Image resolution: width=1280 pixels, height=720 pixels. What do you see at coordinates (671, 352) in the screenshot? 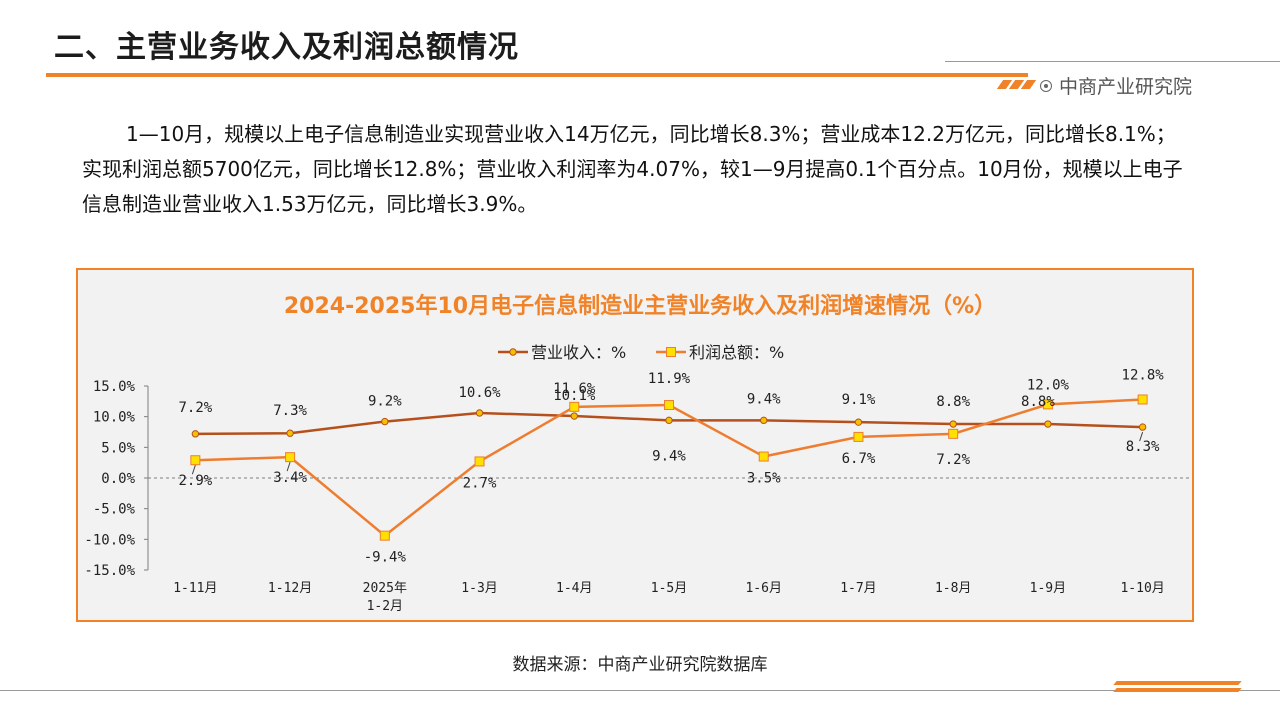
I see `legend-profit-marker` at bounding box center [671, 352].